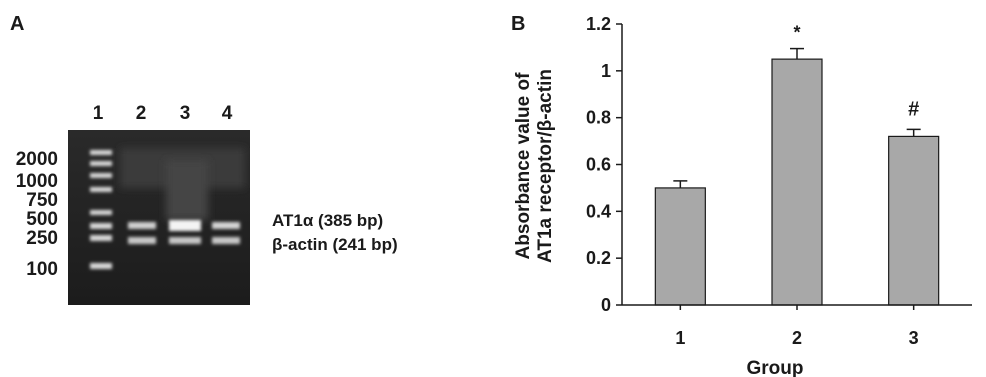 This screenshot has width=986, height=377. What do you see at coordinates (98, 113) in the screenshot?
I see `lane-number: 1` at bounding box center [98, 113].